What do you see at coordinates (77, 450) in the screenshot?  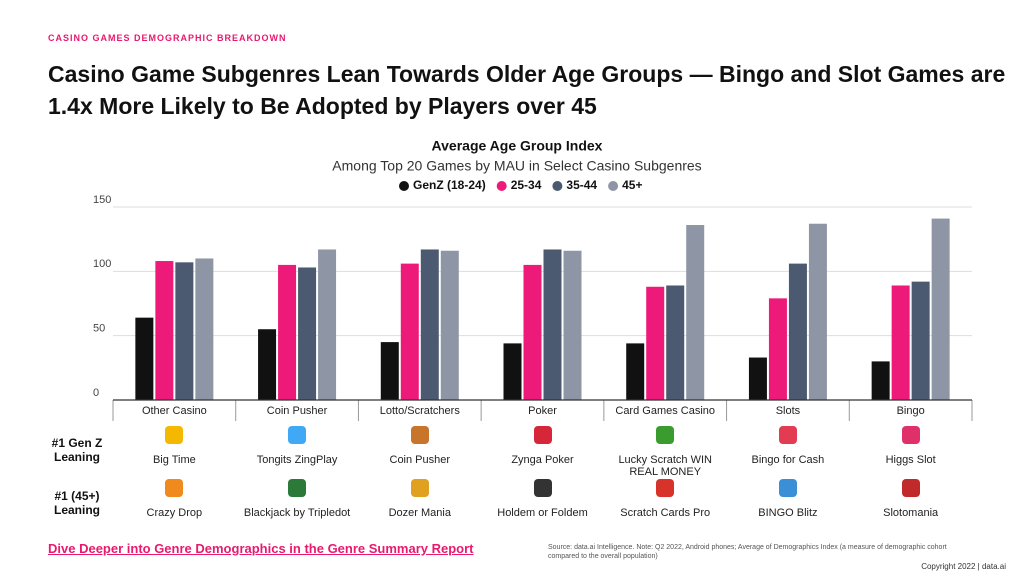 I see `row-label: #1 Gen Z Leaning` at bounding box center [77, 450].